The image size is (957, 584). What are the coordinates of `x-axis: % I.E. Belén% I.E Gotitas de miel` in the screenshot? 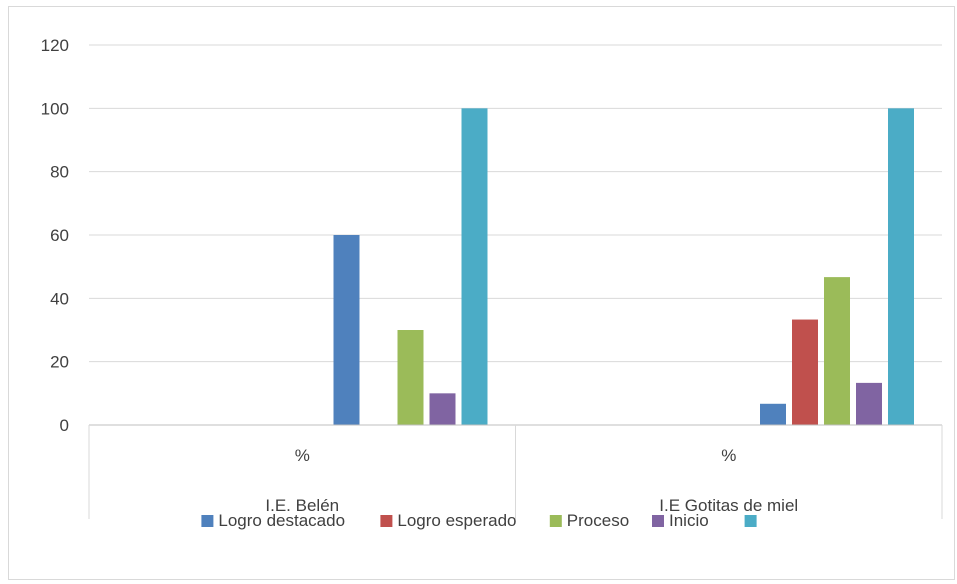 It's located at (515, 471).